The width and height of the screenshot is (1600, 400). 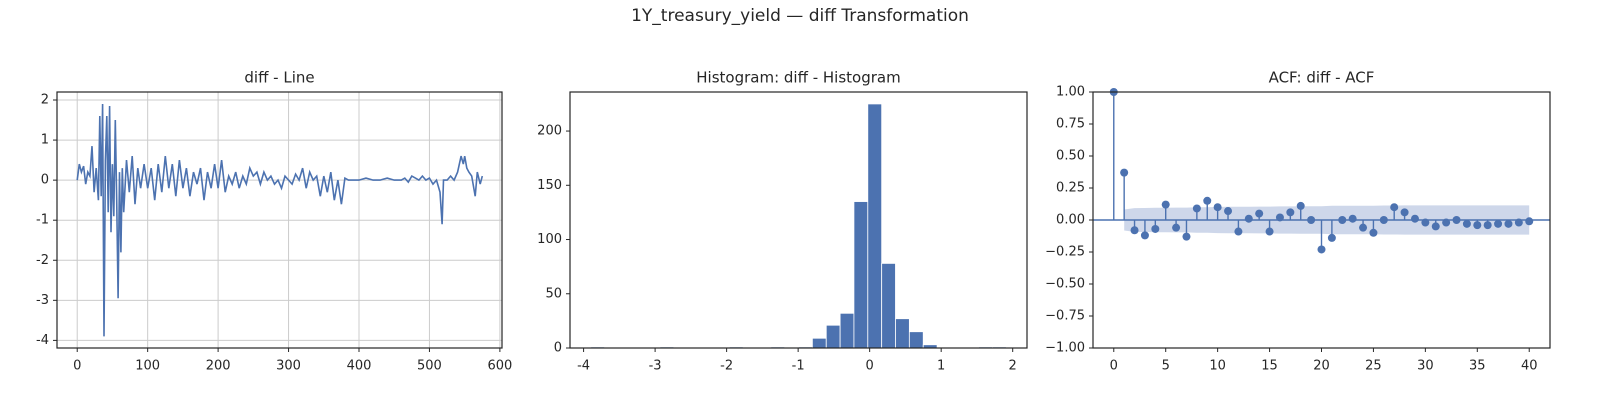 What do you see at coordinates (800, 16) in the screenshot?
I see `figure-title: 1Y_treasury_yield — diff Transformation` at bounding box center [800, 16].